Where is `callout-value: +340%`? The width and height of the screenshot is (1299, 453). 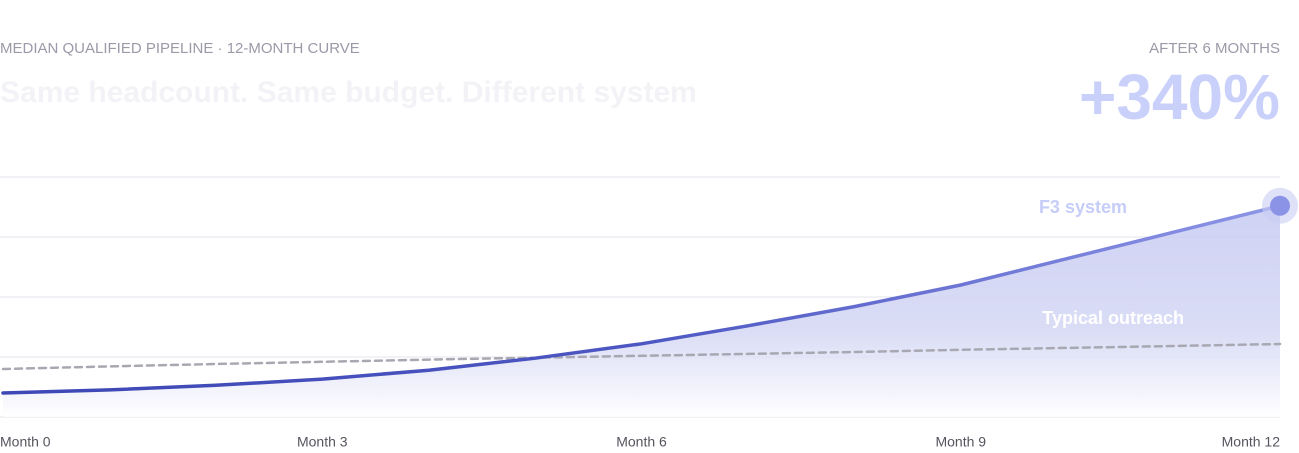
callout-value: +340% is located at coordinates (1179, 97).